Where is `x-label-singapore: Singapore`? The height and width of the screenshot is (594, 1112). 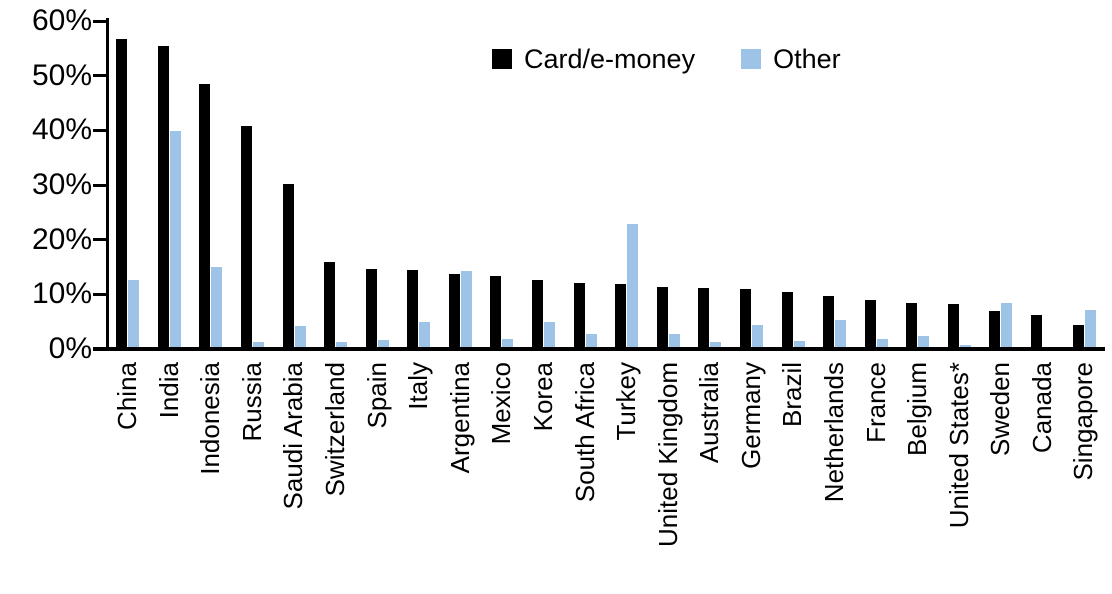
x-label-singapore: Singapore is located at coordinates (1083, 421).